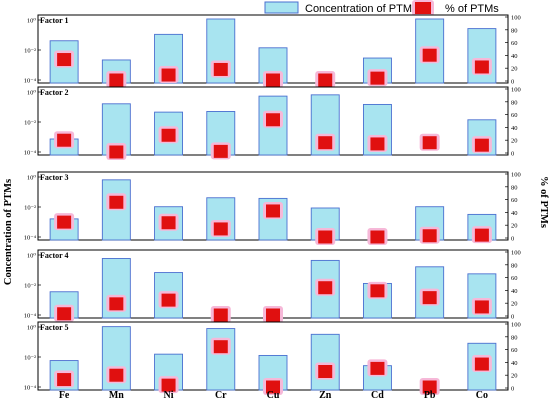  I want to click on category-label-cu: Cu, so click(273, 395).